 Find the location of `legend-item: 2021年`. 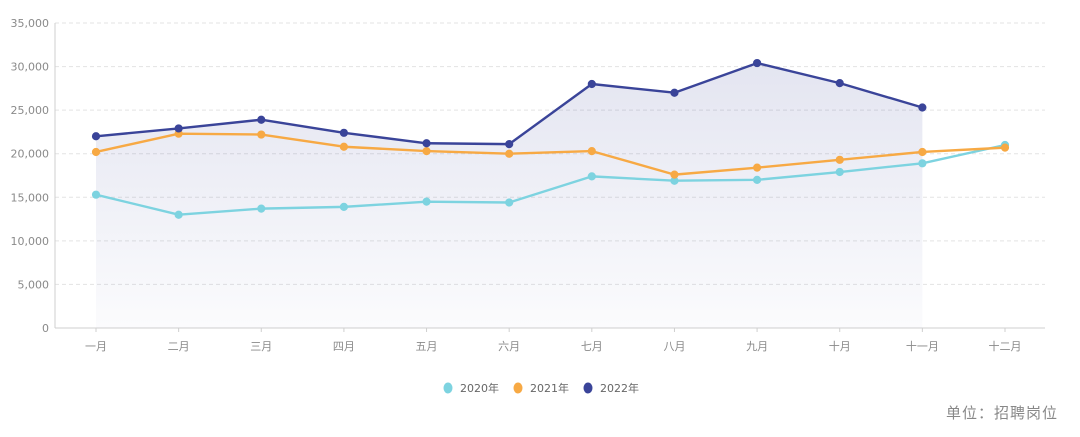

legend-item: 2021年 is located at coordinates (541, 388).